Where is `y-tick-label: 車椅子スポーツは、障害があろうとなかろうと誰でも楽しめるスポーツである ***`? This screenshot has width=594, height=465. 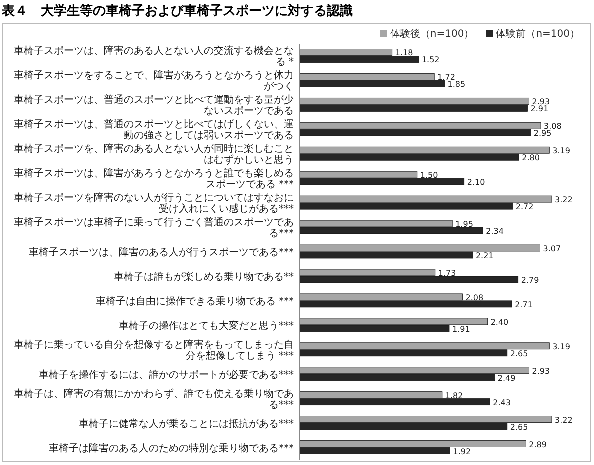 y-tick-label: 車椅子スポーツは、障害があろうとなかろうと誰でも楽しめるスポーツである *** is located at coordinates (154, 179).